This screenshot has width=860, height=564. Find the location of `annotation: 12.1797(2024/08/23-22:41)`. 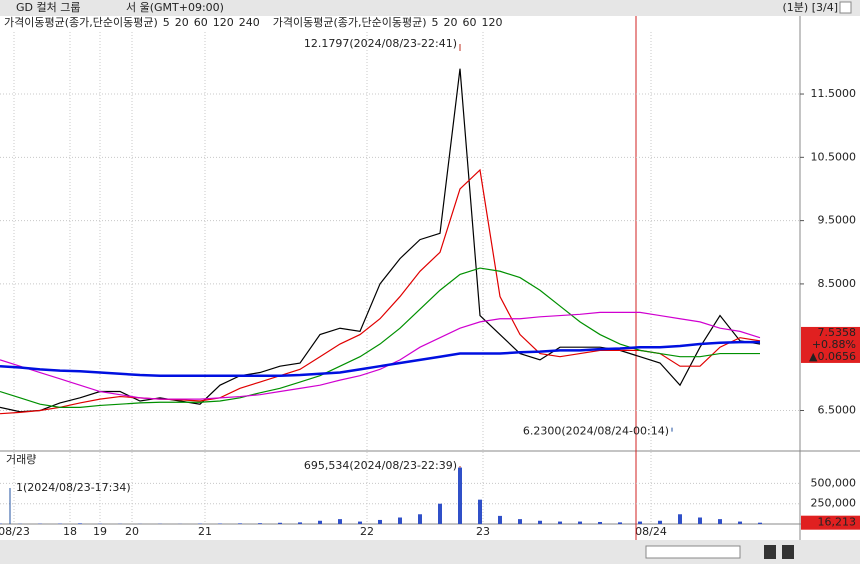

annotation: 12.1797(2024/08/23-22:41) is located at coordinates (380, 43).